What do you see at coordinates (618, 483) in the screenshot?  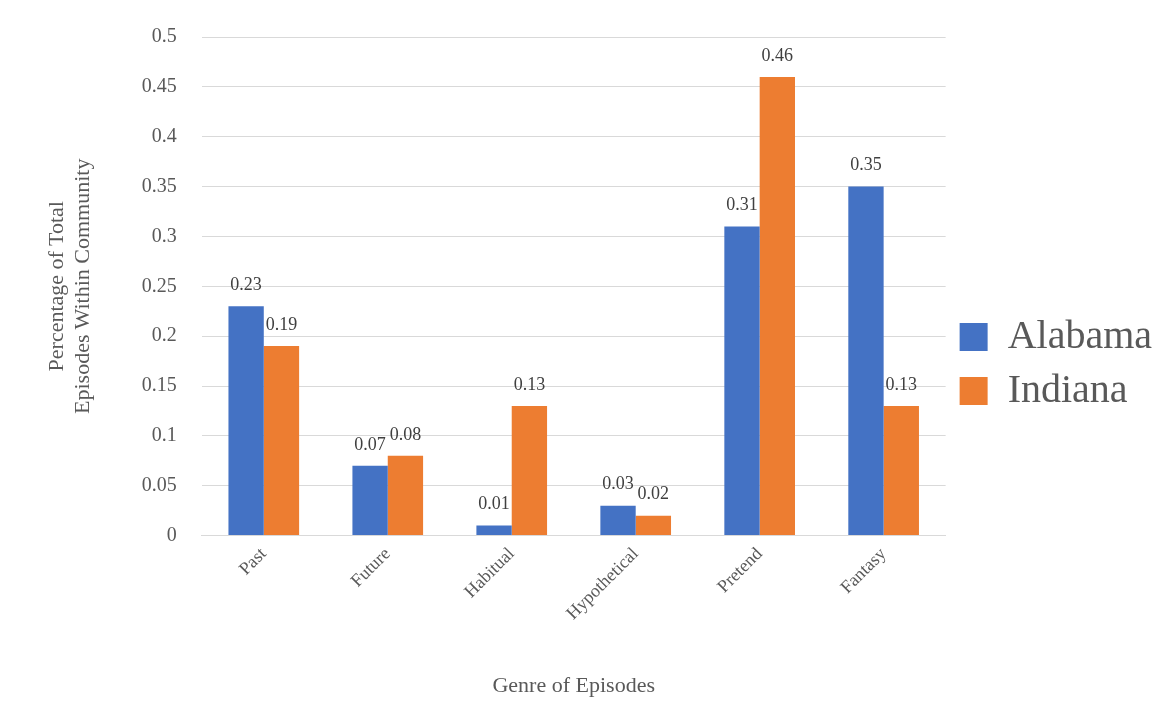 I see `data-label: 0.03` at bounding box center [618, 483].